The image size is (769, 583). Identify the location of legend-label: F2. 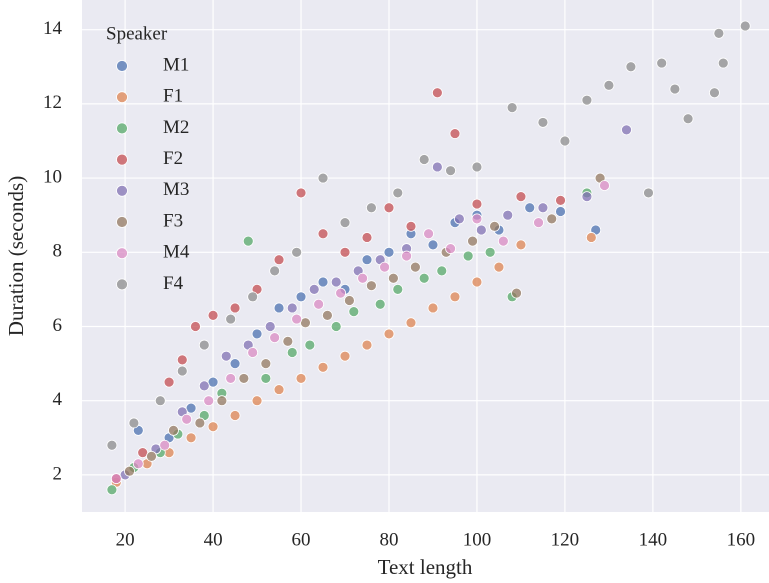
(173, 158).